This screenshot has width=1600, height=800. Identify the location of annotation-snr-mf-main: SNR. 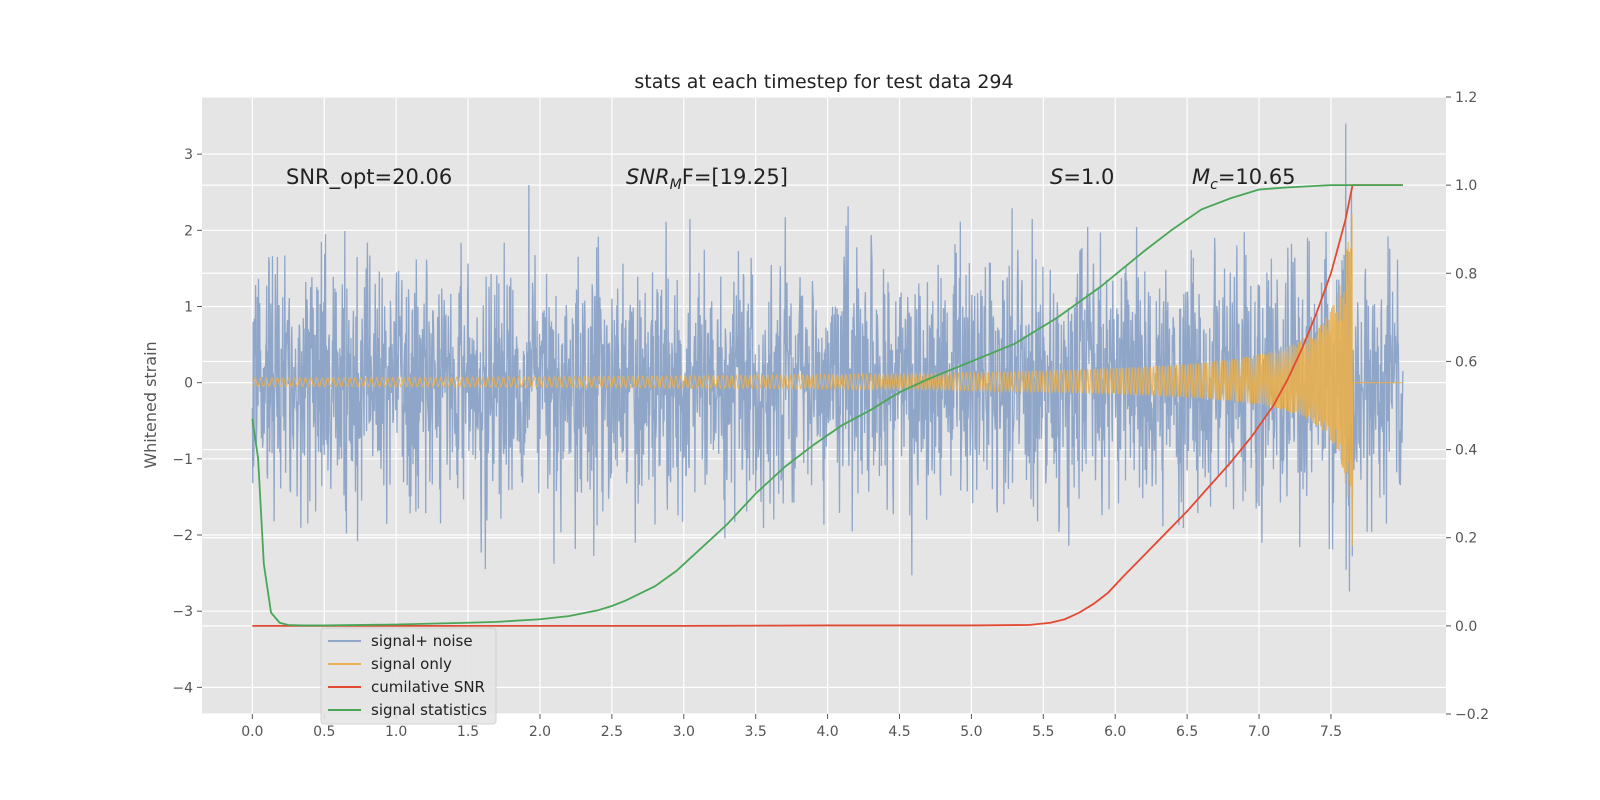
(648, 177).